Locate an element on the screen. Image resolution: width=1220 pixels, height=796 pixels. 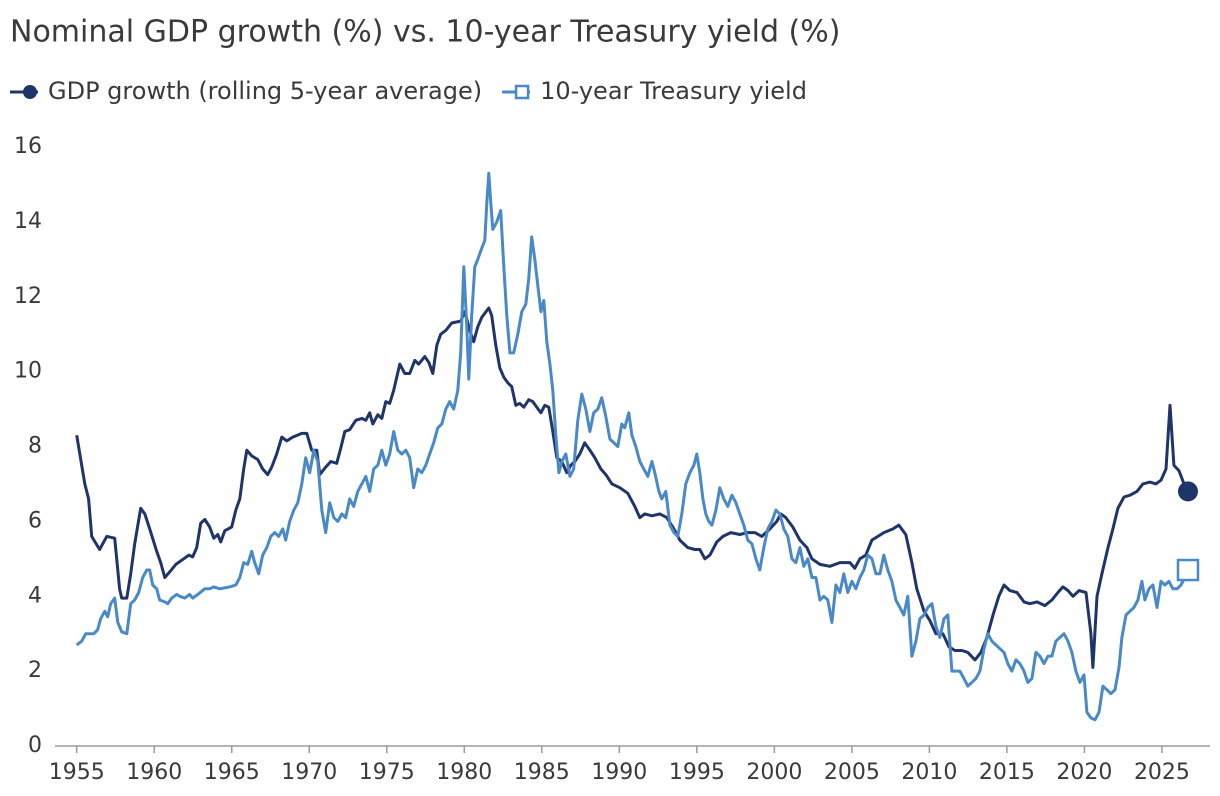
x-tick-label: 2010 is located at coordinates (929, 772).